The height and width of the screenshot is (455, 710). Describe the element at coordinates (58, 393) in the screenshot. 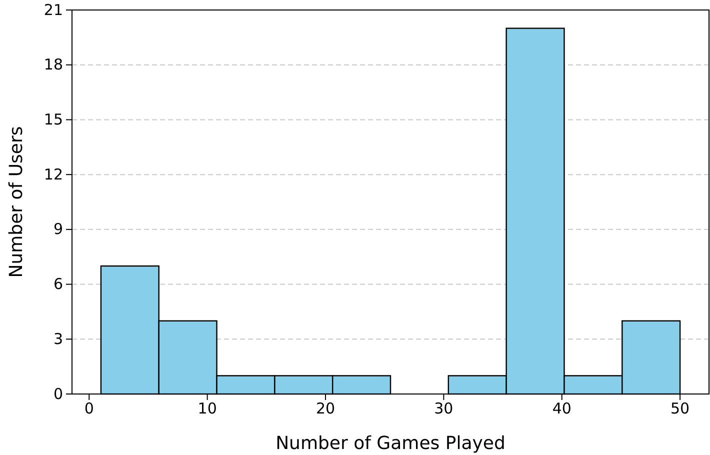

I see `y-tick-label: 0` at that location.